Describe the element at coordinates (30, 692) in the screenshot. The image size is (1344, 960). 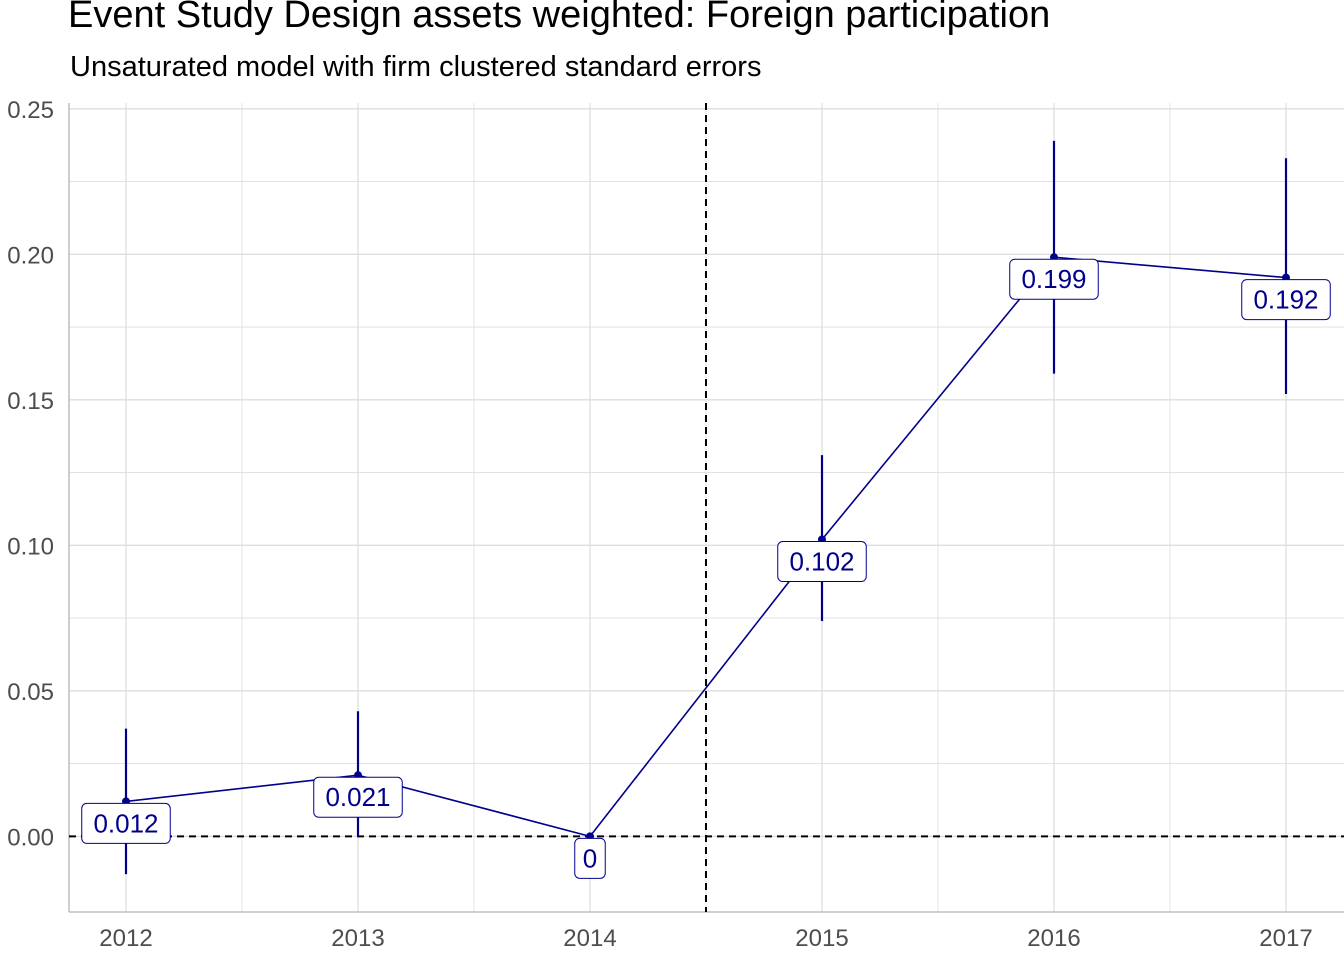
I see `y-tick-label: 0.05` at that location.